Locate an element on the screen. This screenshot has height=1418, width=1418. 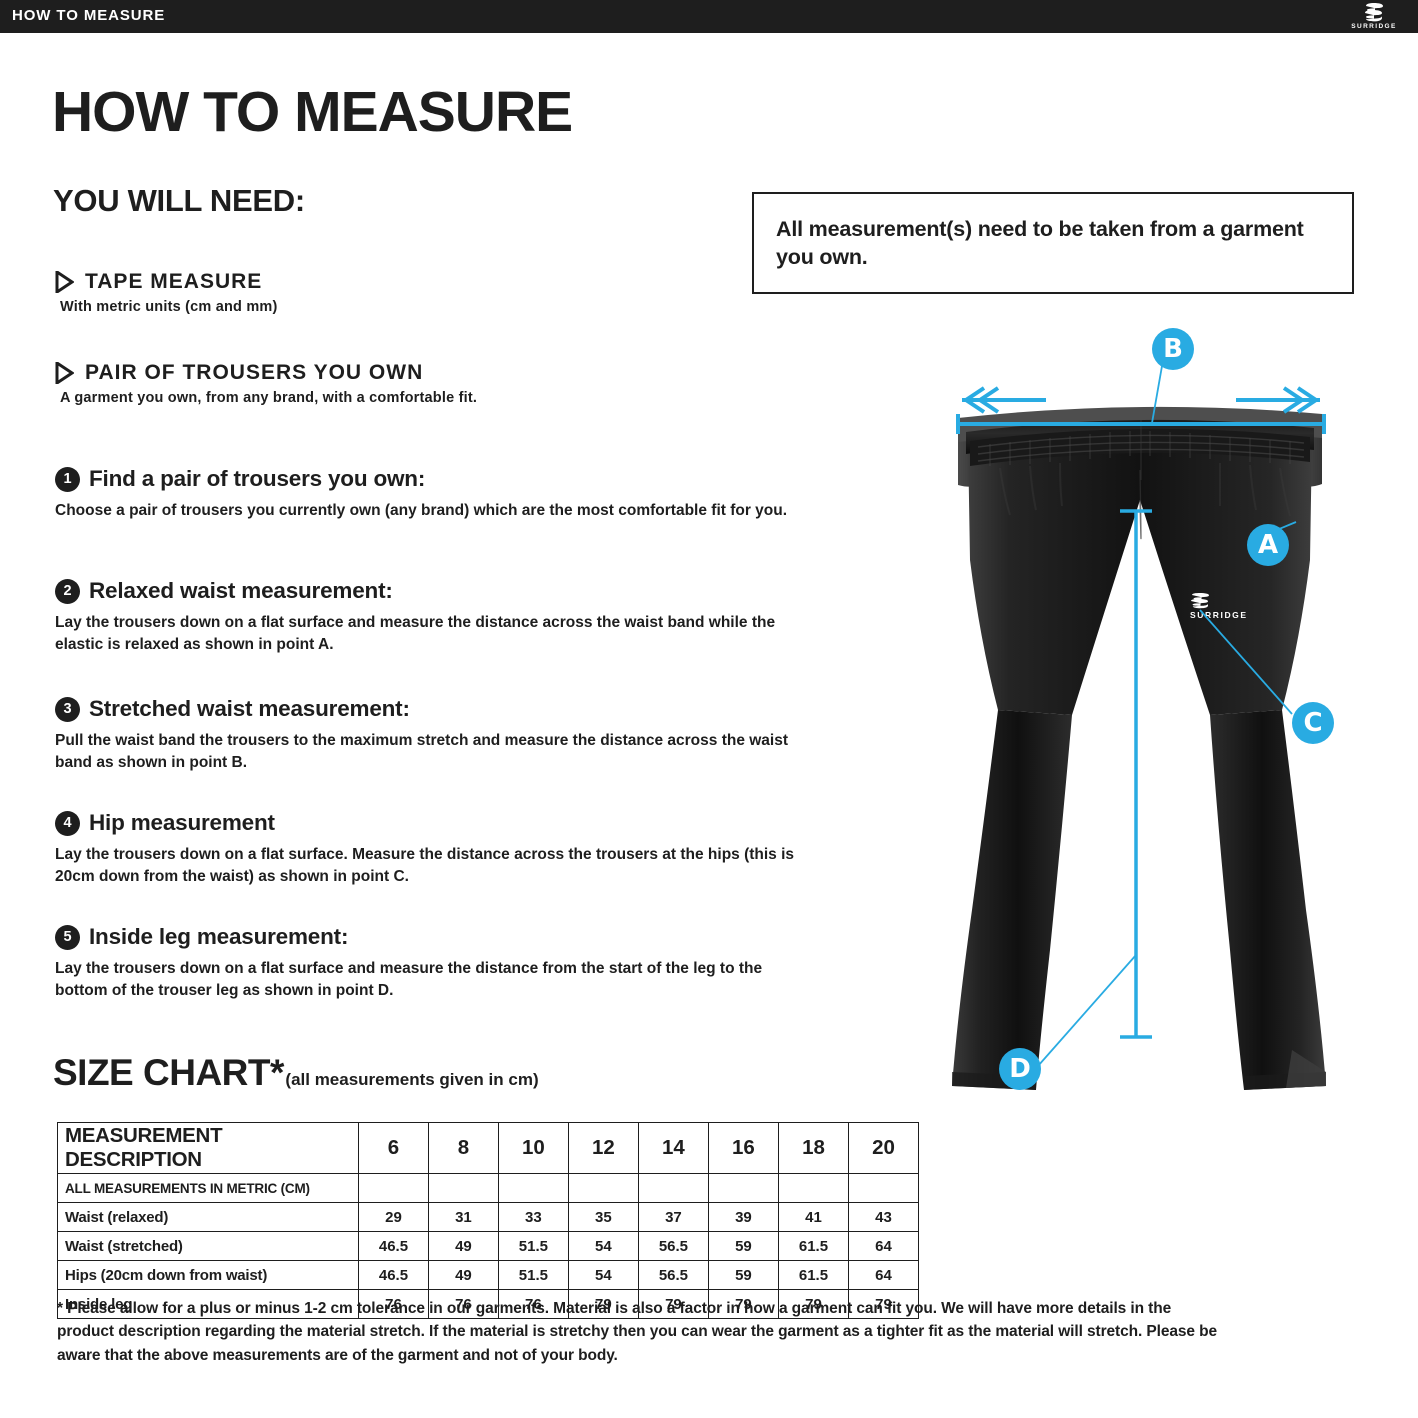
step-number-badge: 4 is located at coordinates (67, 823).